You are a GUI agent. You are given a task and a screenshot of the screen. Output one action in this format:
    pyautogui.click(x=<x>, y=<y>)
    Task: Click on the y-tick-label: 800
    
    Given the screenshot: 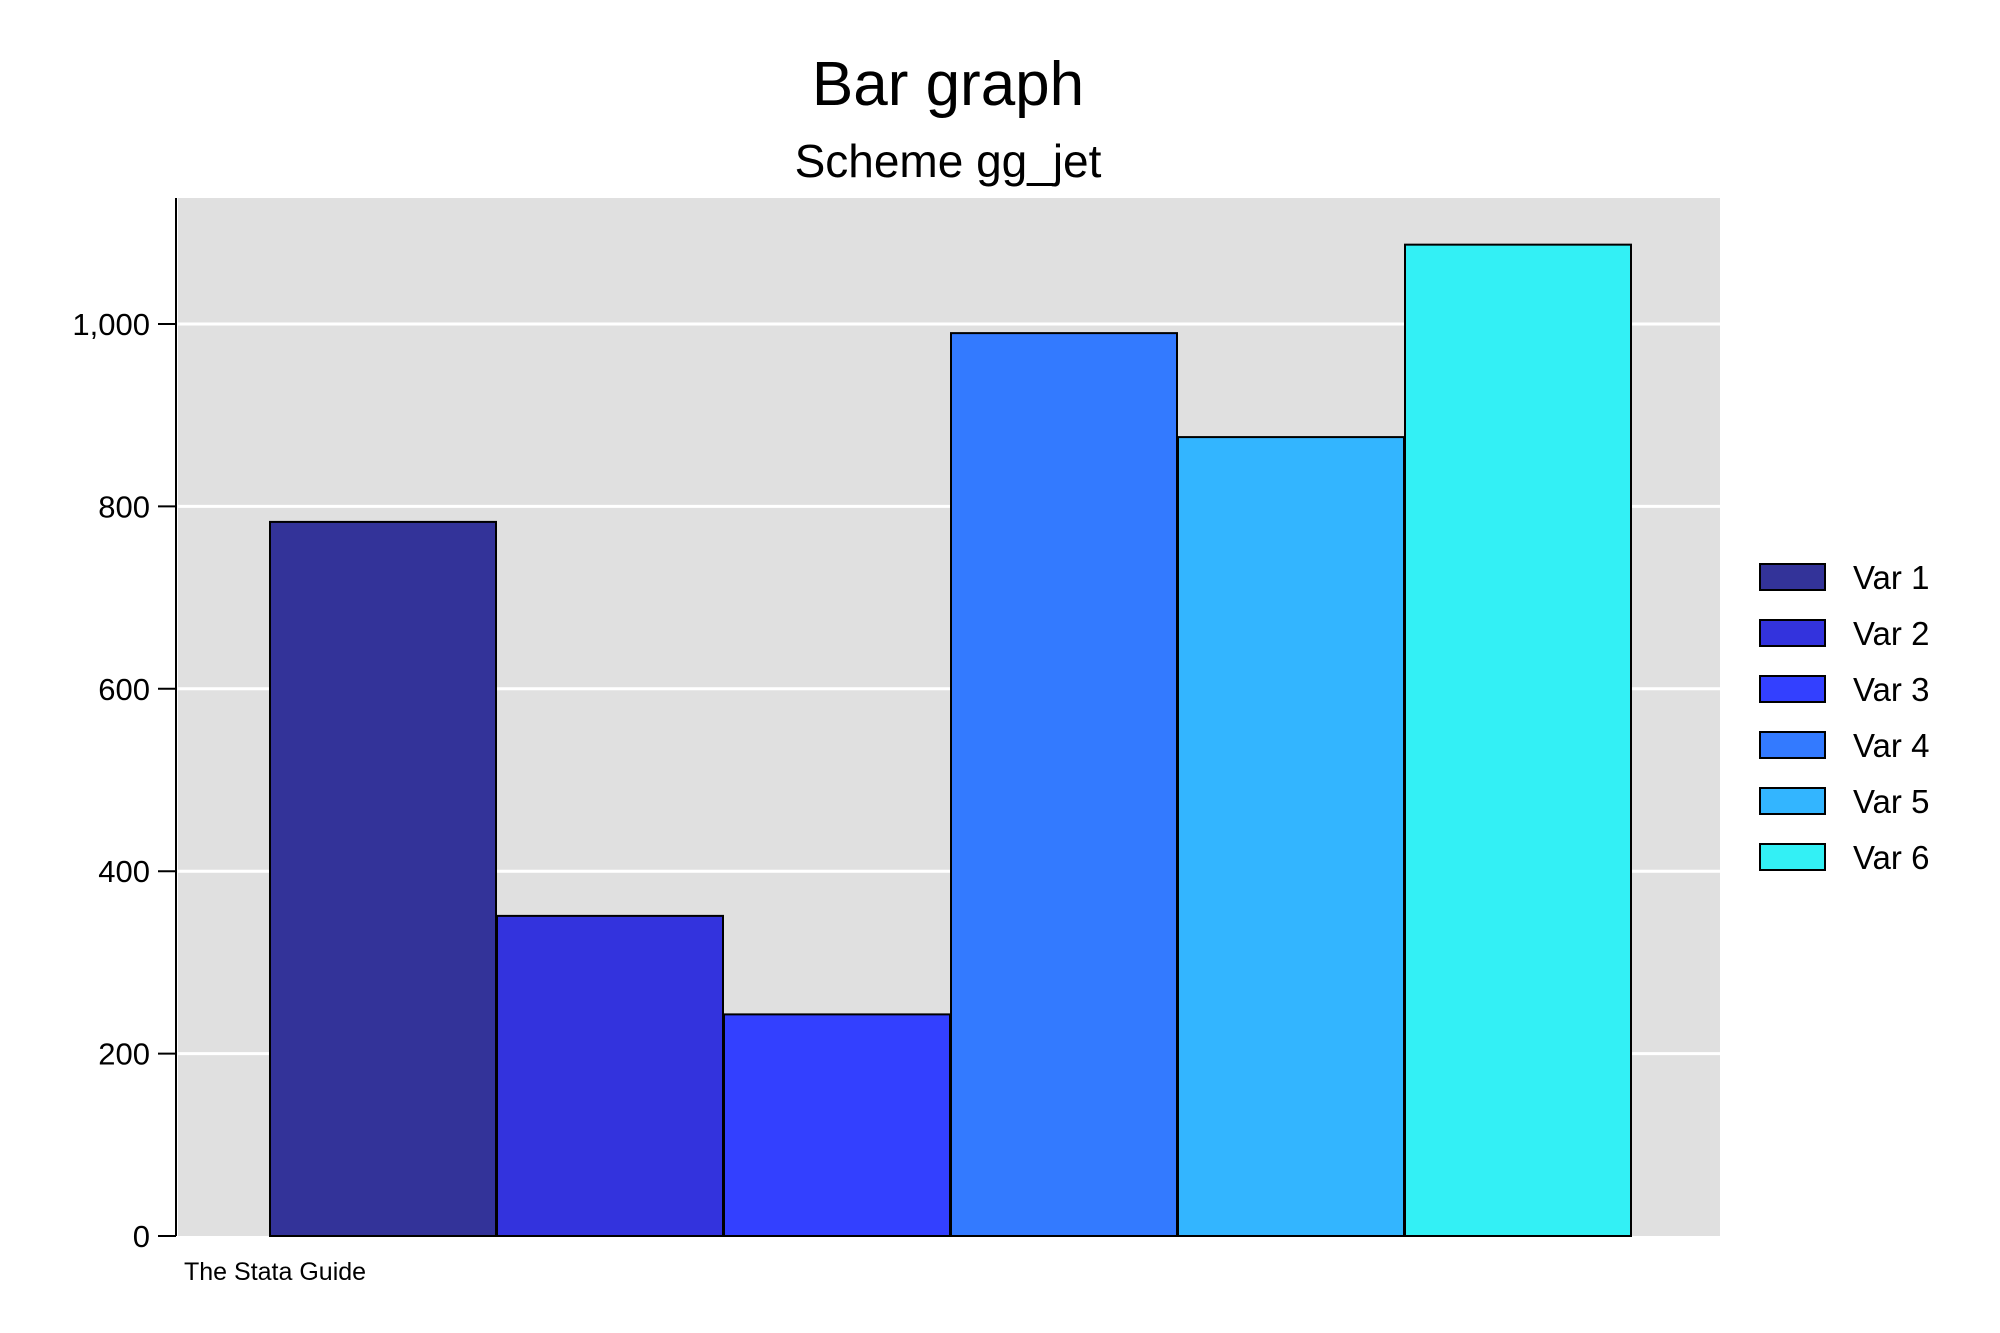 What is the action you would take?
    pyautogui.click(x=124, y=506)
    